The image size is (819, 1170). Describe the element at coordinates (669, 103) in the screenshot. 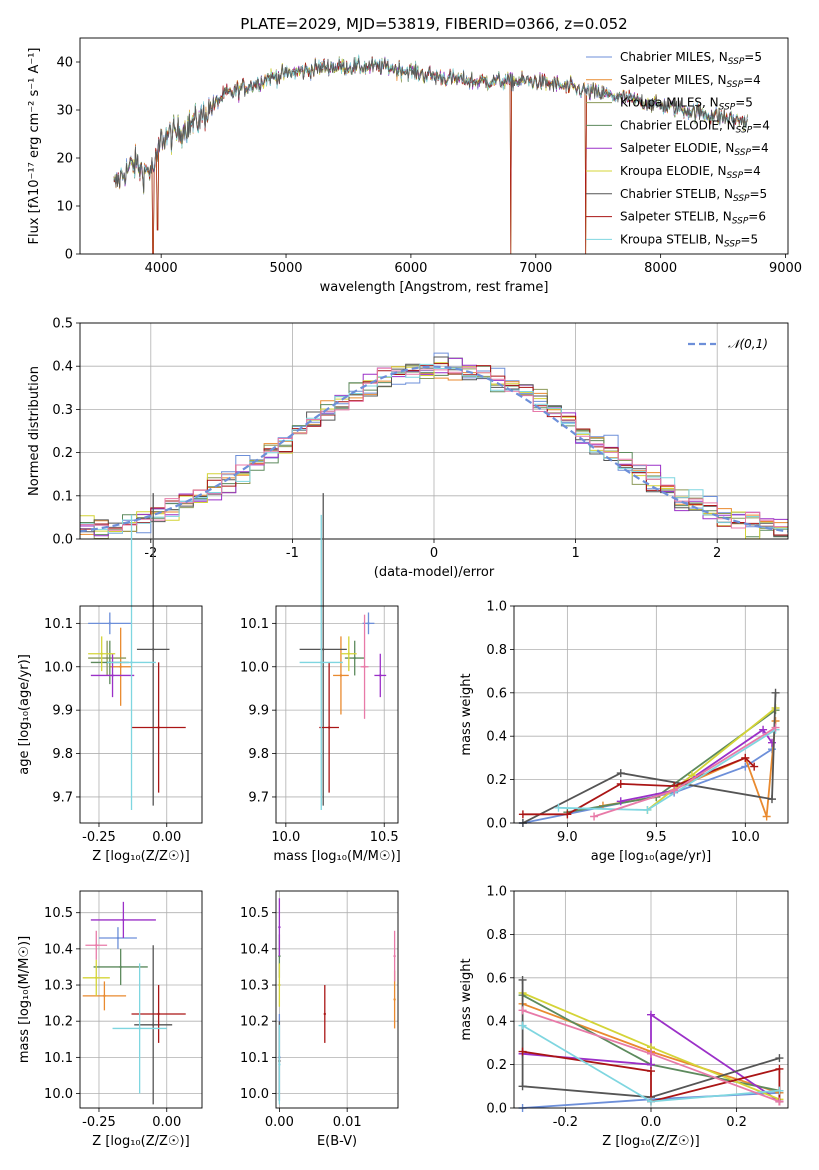

I see `legend-series-name: Kroupa MILES, N` at that location.